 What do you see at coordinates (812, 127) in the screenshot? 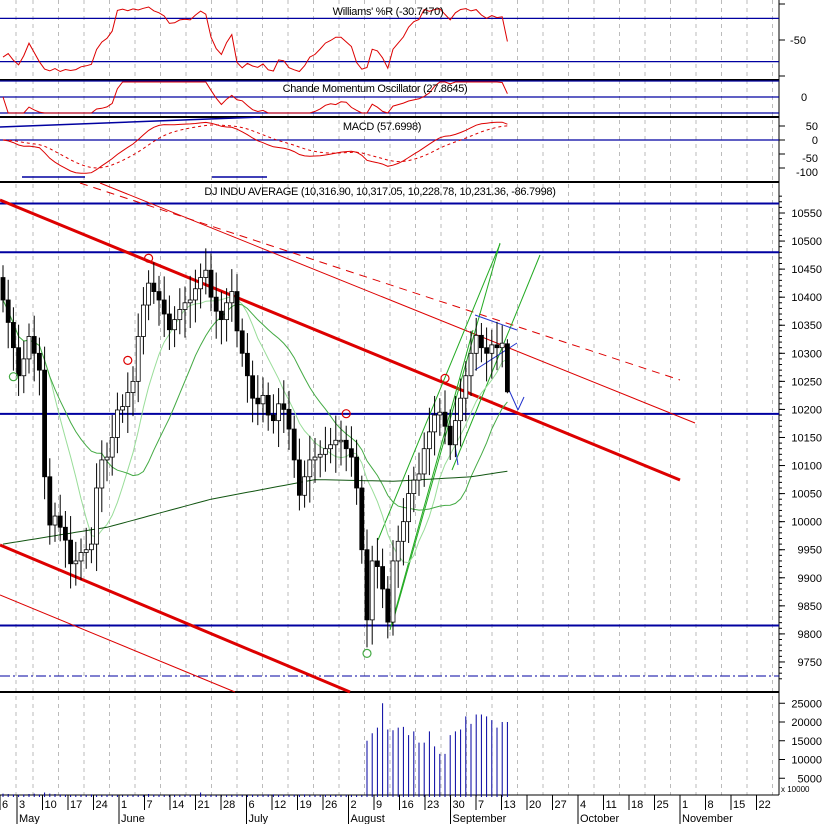
I see `macd-tick-label: 50` at bounding box center [812, 127].